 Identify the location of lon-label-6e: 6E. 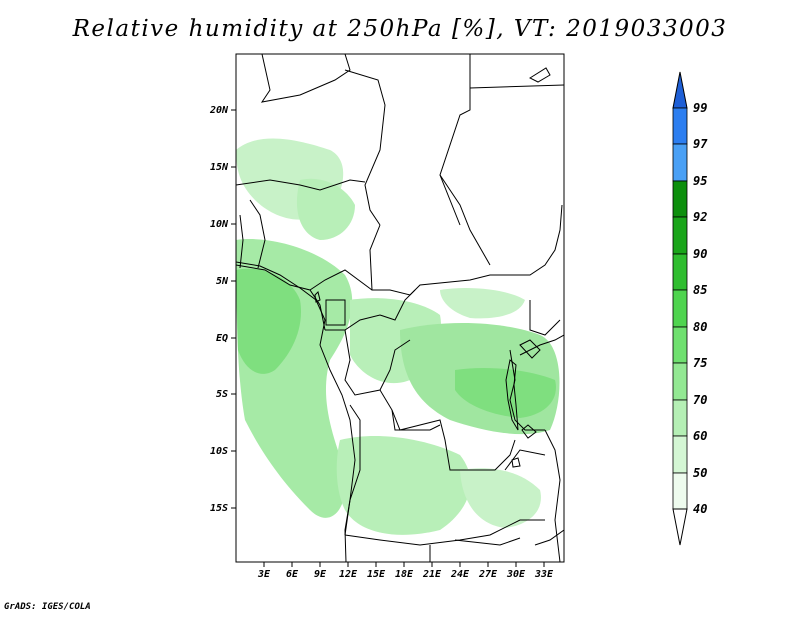
(292, 574).